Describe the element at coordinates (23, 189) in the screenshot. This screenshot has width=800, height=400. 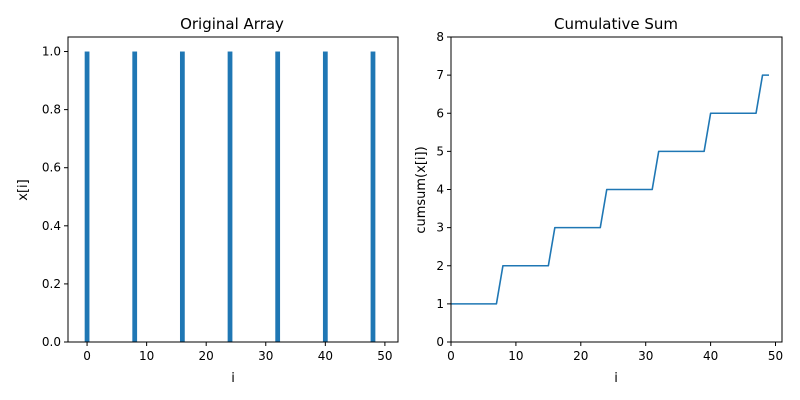
I see `y-axis-label: x[i]` at that location.